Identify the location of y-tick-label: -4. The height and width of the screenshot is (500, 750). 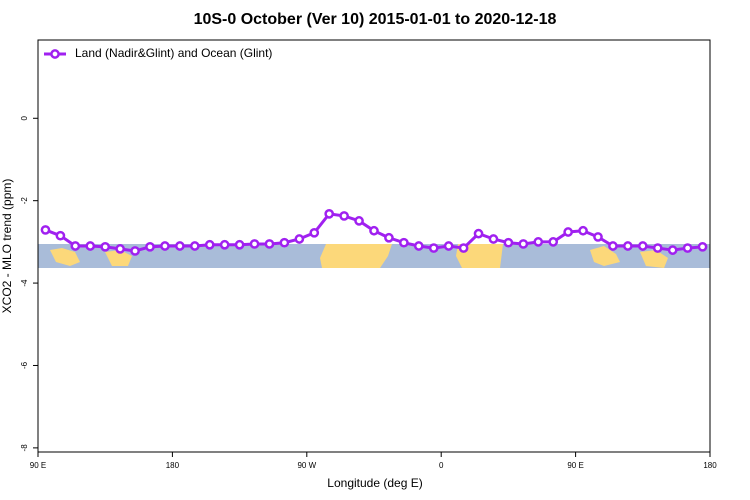
(24, 283).